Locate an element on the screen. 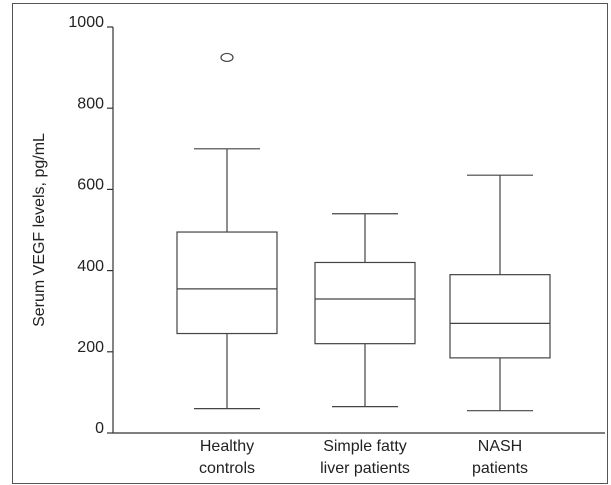 The image size is (611, 485). y-tick-label: 0 is located at coordinates (99, 428).